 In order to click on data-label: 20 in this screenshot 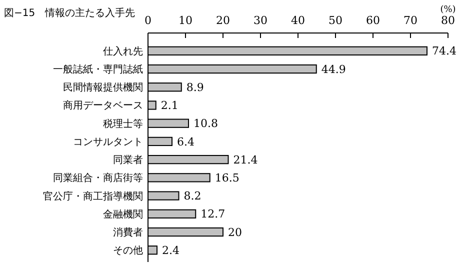, I will do `click(235, 232)`.